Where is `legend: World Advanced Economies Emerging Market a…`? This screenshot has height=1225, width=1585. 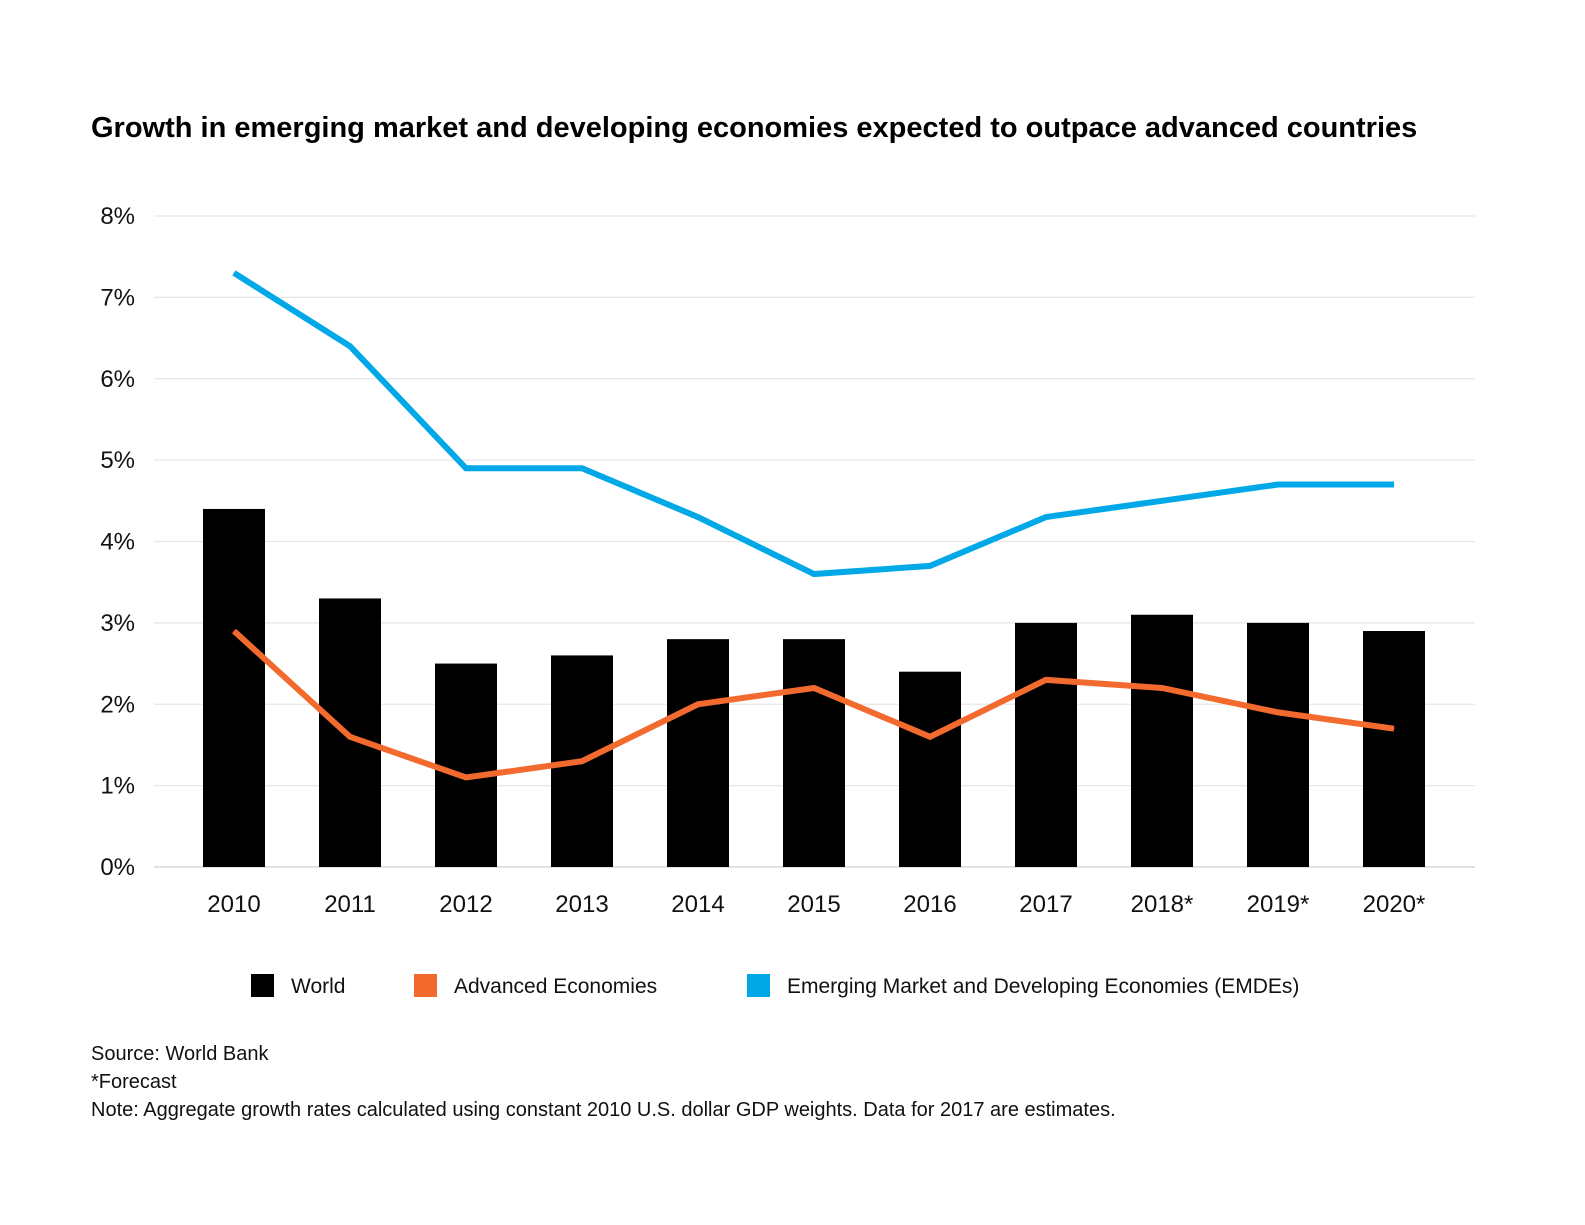
legend: World Advanced Economies Emerging Market a… is located at coordinates (775, 986).